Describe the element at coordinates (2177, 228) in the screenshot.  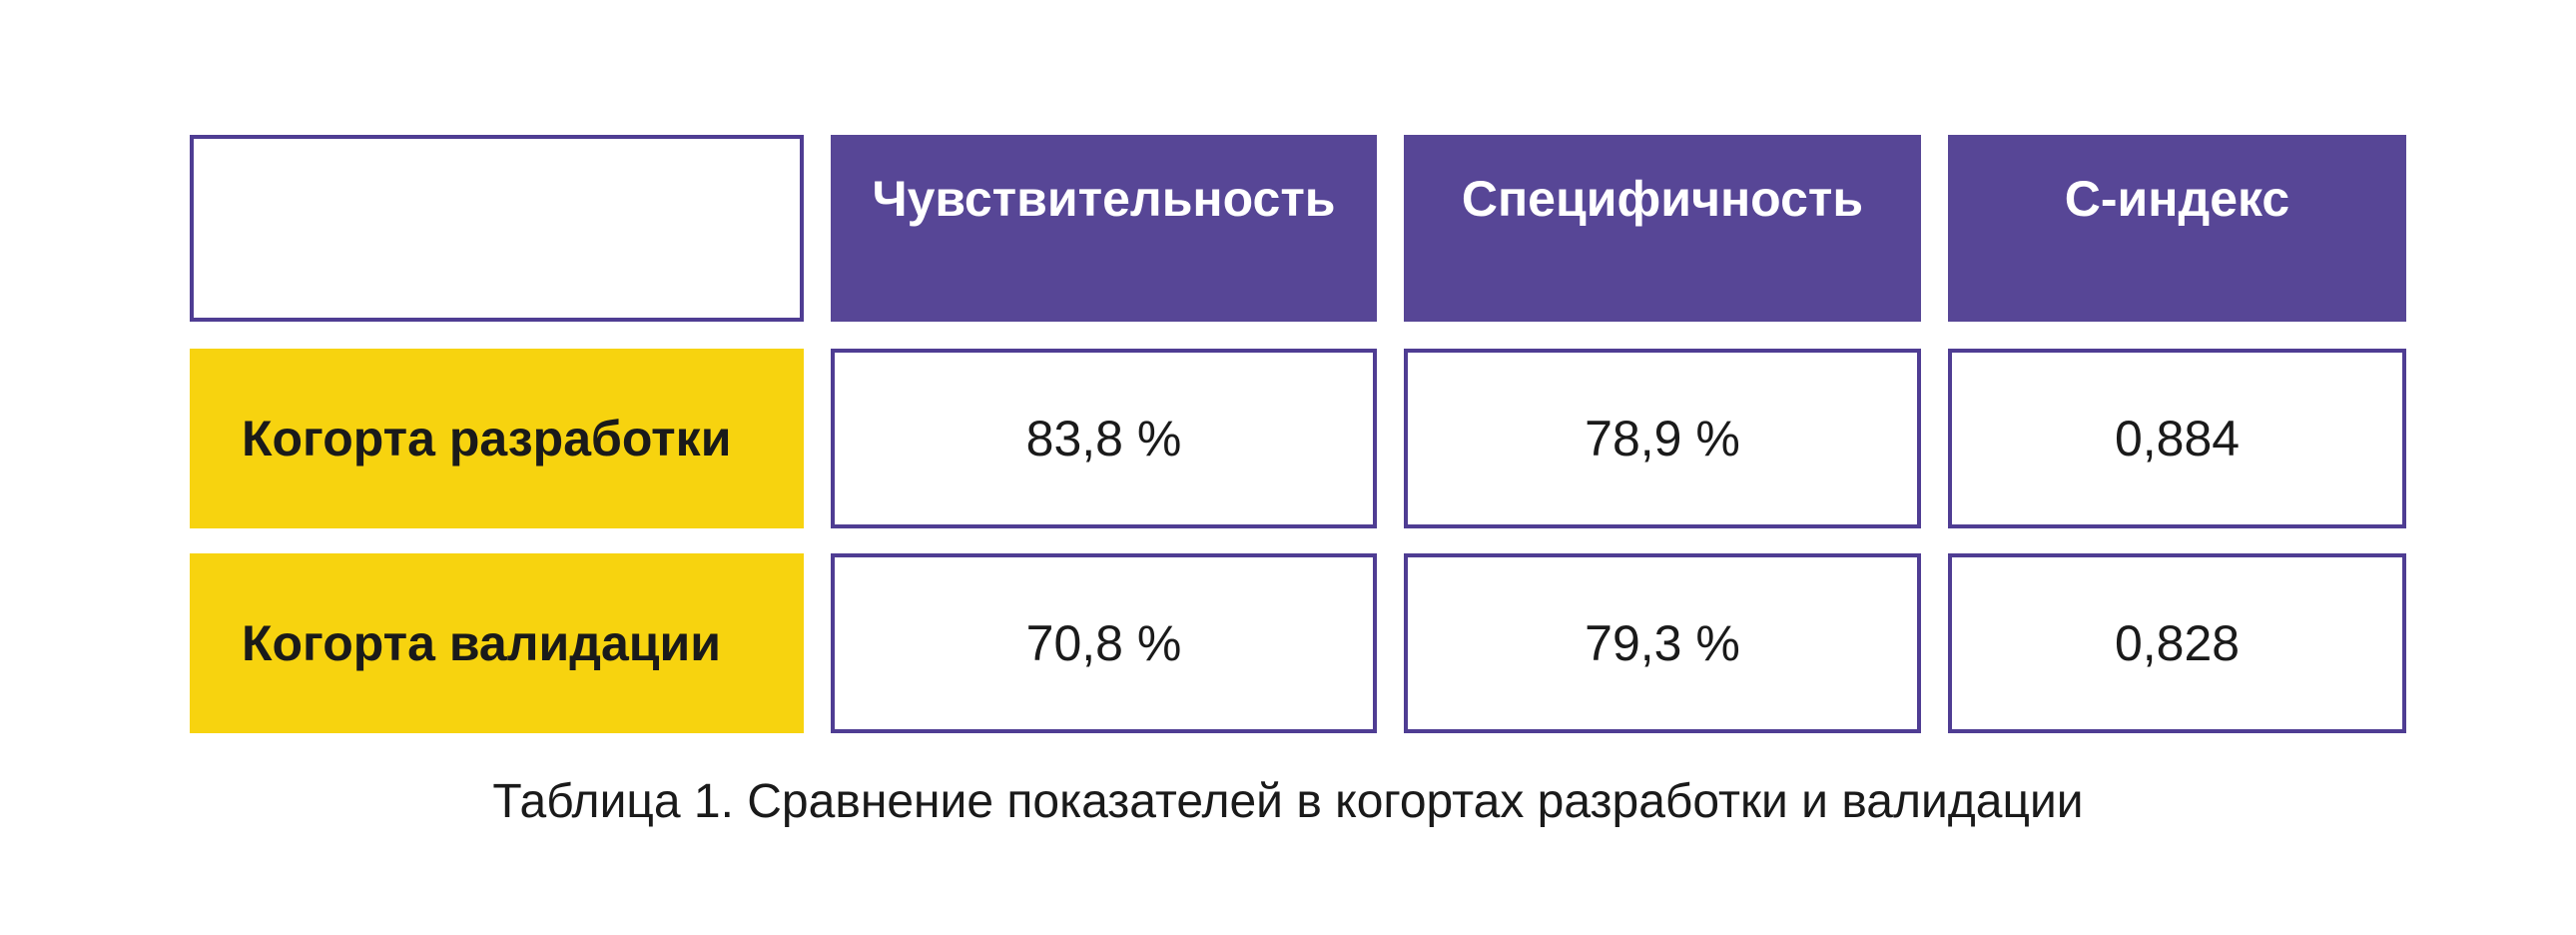
I see `header-c-index: C-индекс` at that location.